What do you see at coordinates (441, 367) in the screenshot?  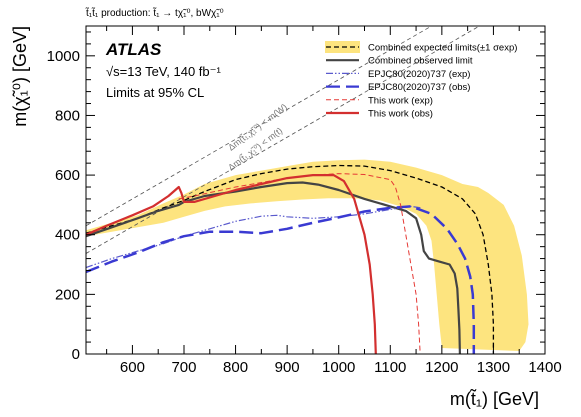 I see `x-tick-label: 1200` at bounding box center [441, 367].